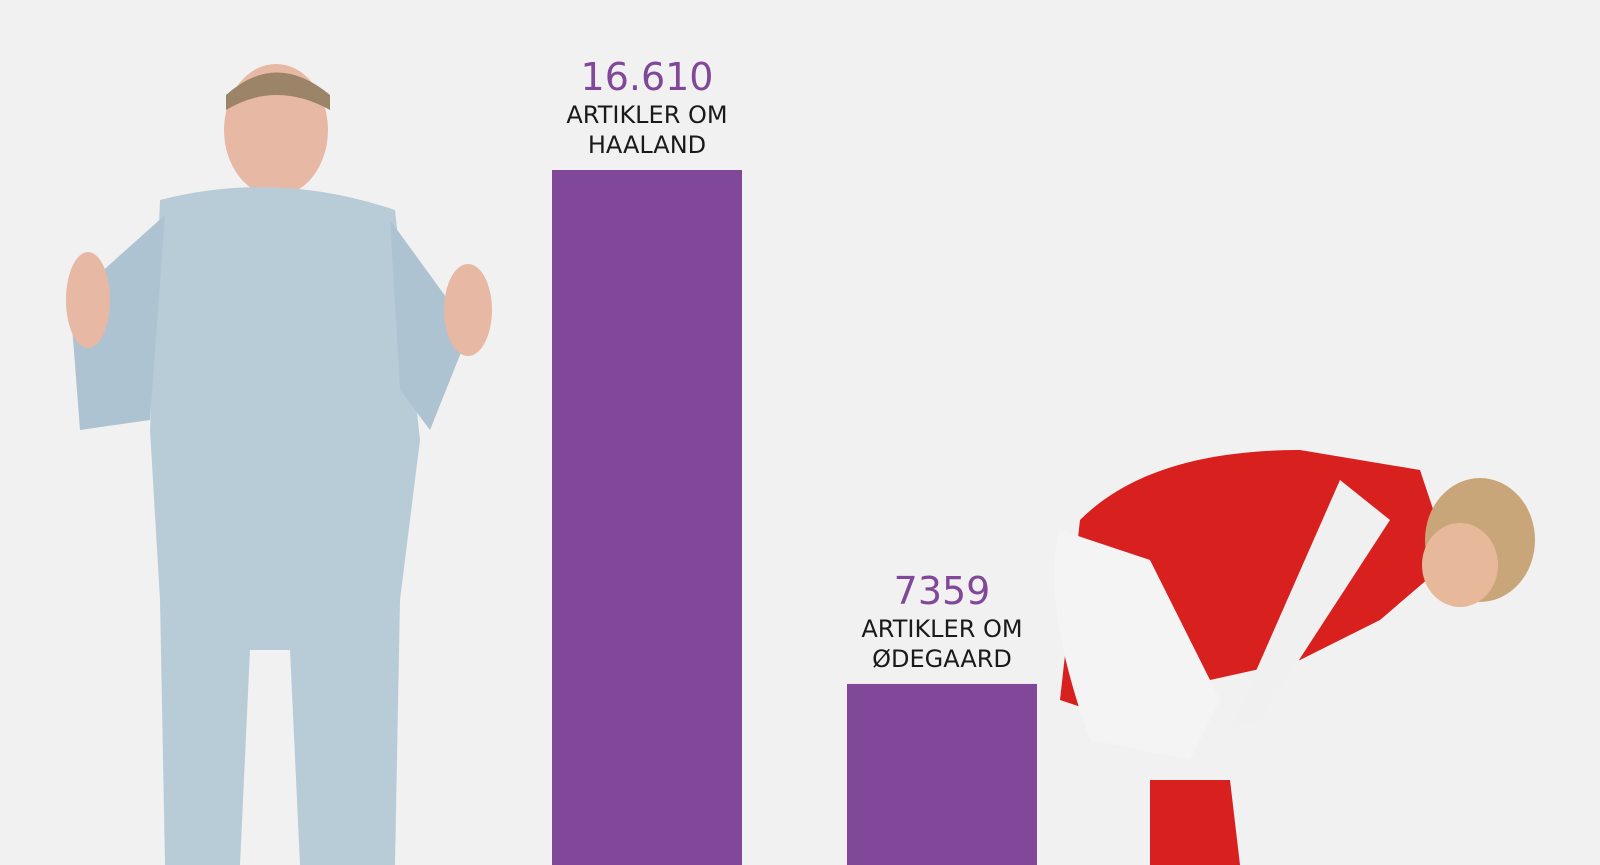  Describe the element at coordinates (1294, 657) in the screenshot. I see `player-photo-right` at that location.